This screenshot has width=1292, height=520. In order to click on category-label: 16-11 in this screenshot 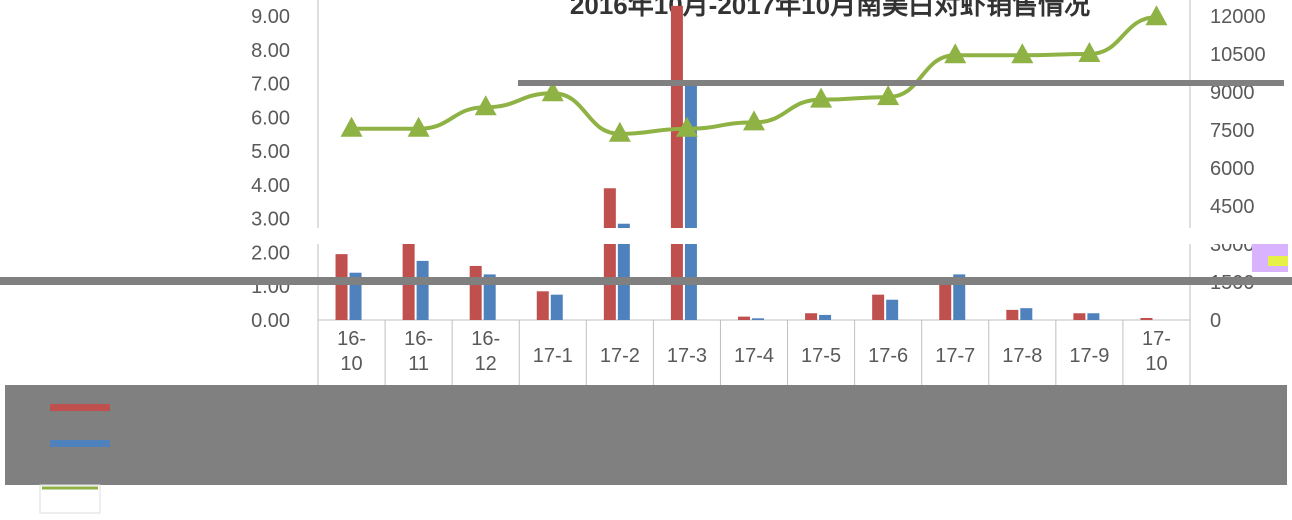, I will do `click(418, 351)`.